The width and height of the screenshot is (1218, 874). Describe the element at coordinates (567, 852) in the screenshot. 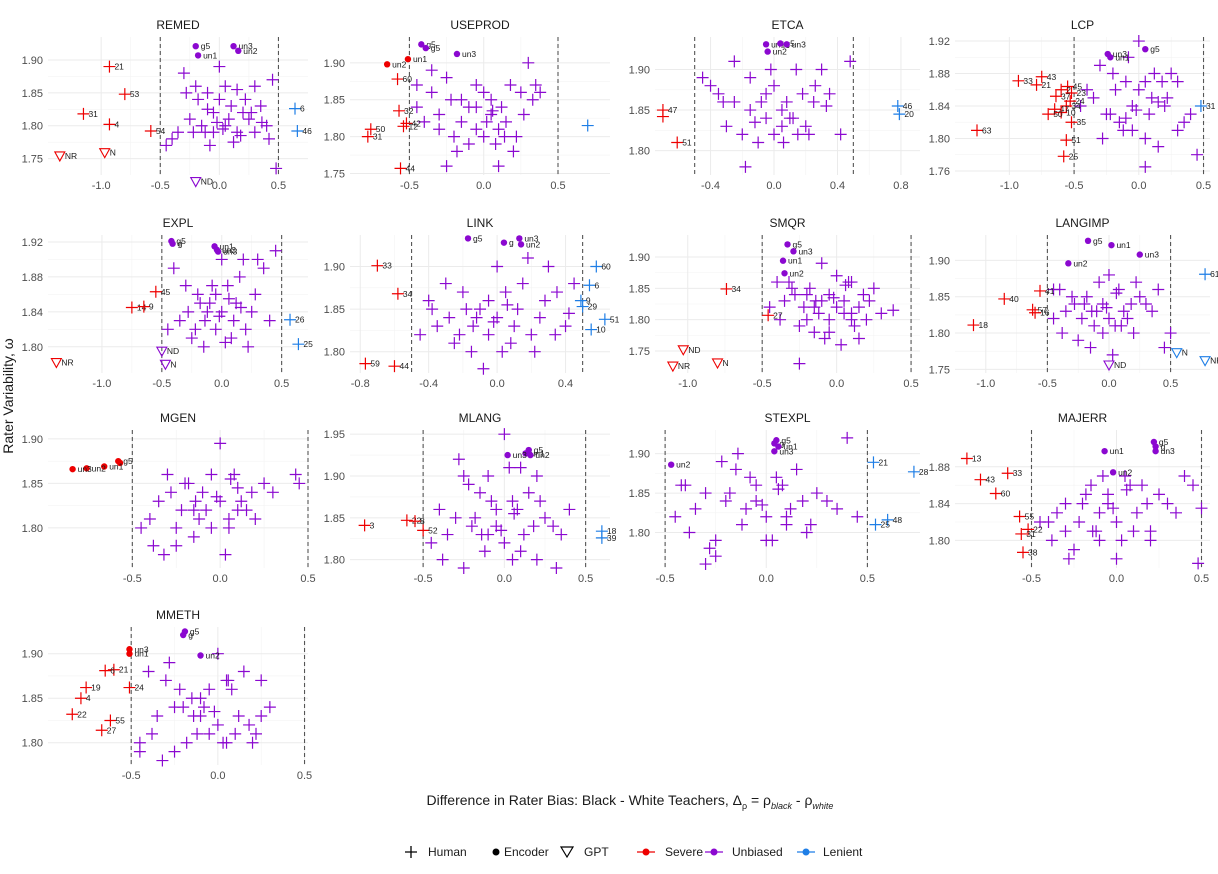

I see `legend-triangle-marker` at that location.